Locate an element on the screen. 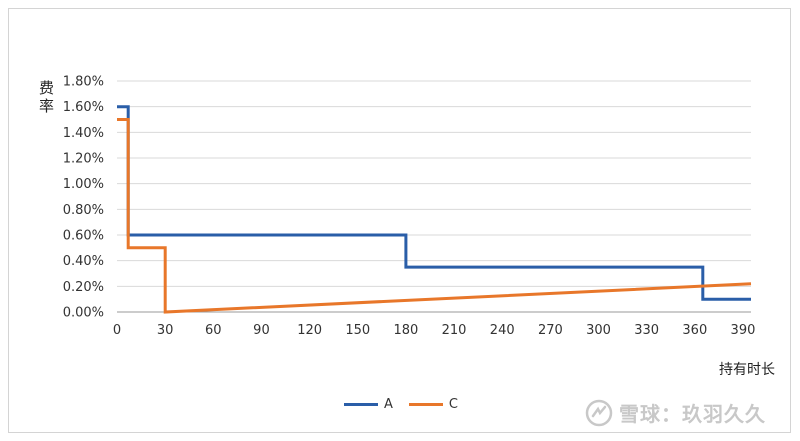  legend-item-c: C is located at coordinates (433, 404).